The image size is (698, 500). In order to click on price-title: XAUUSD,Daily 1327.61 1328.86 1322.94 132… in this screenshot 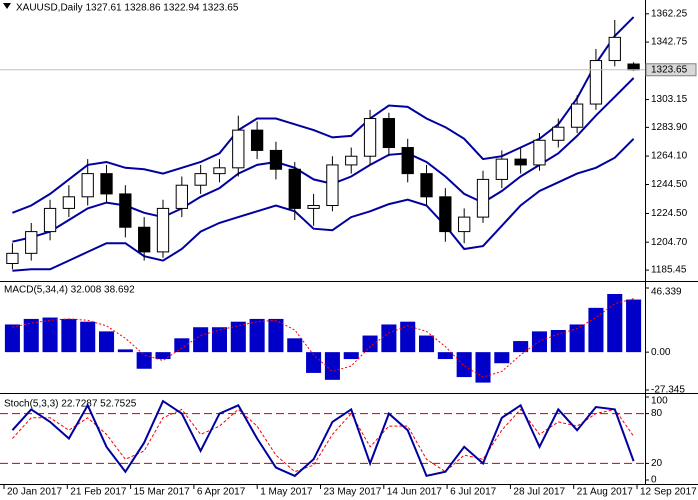, I will do `click(127, 8)`.